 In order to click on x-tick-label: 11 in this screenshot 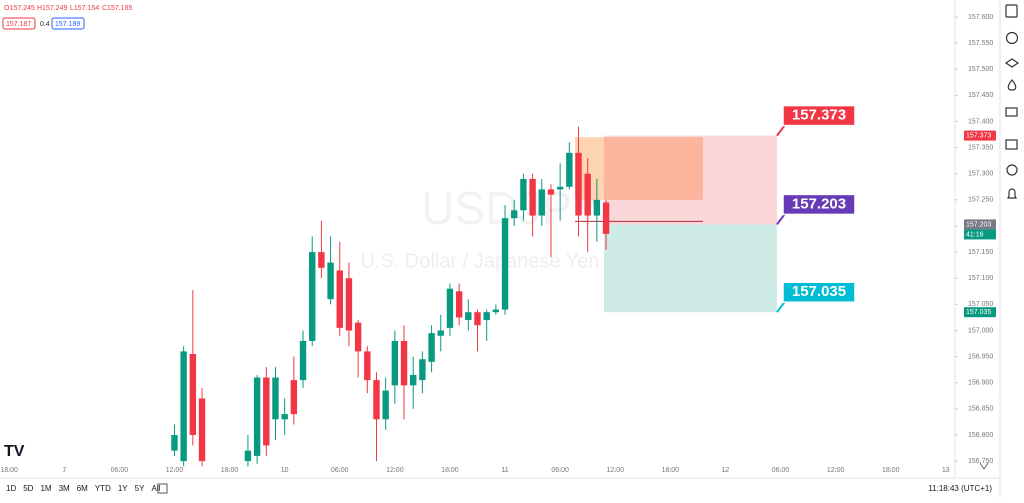, I will do `click(504, 470)`.